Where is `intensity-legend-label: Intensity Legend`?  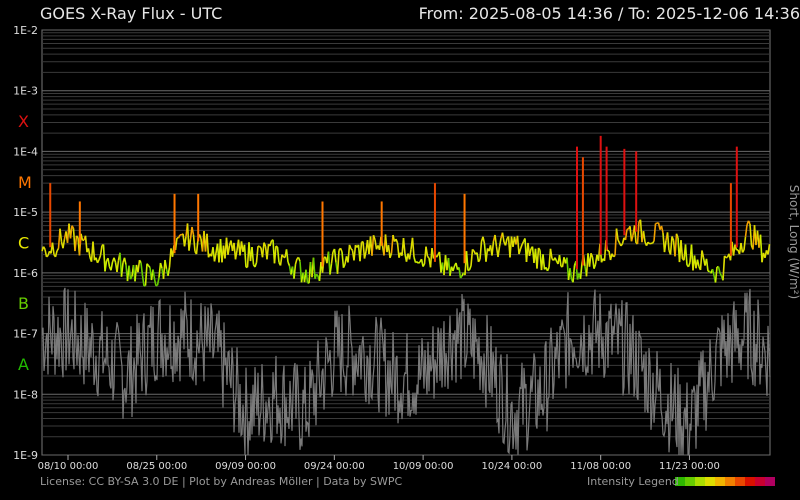
intensity-legend-label: Intensity Legend is located at coordinates (633, 481).